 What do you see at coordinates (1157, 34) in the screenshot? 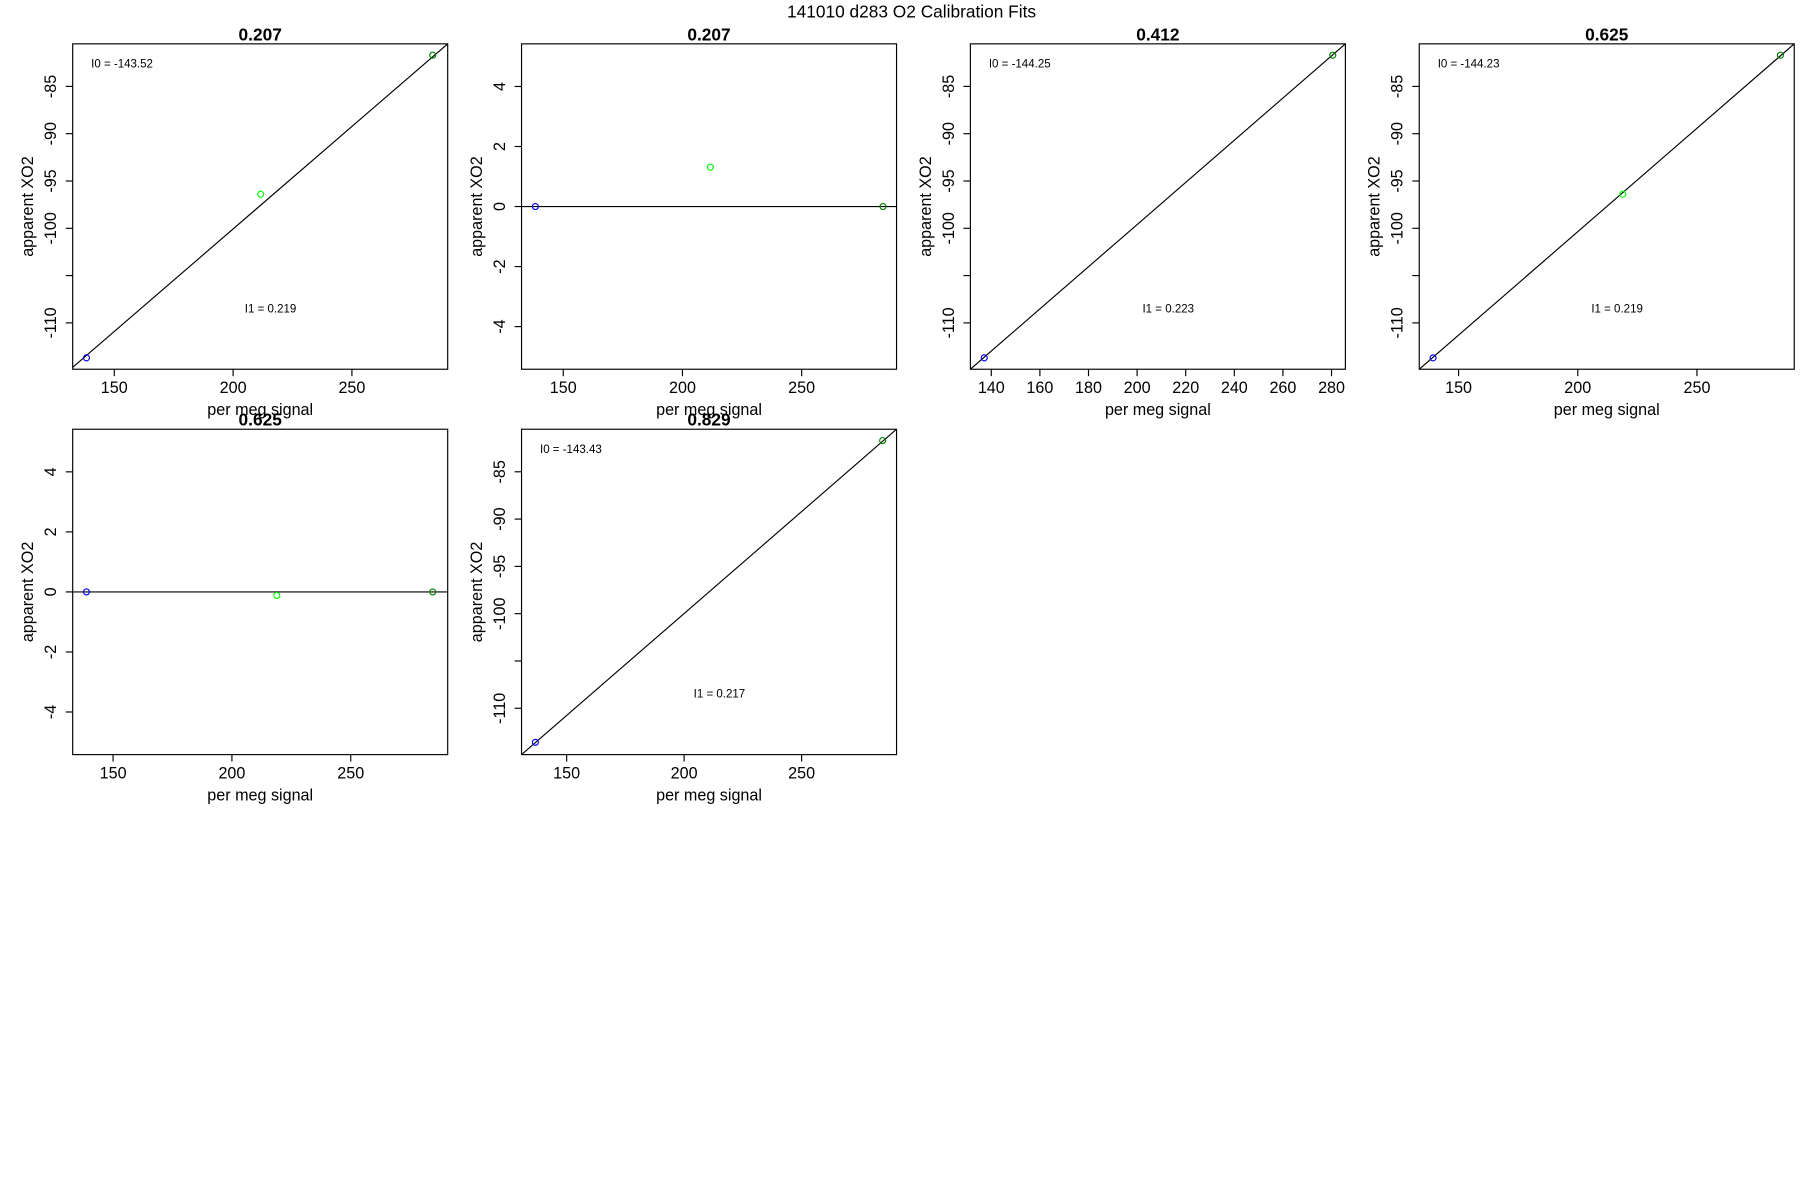
I see `panel-title: 0.412` at bounding box center [1157, 34].